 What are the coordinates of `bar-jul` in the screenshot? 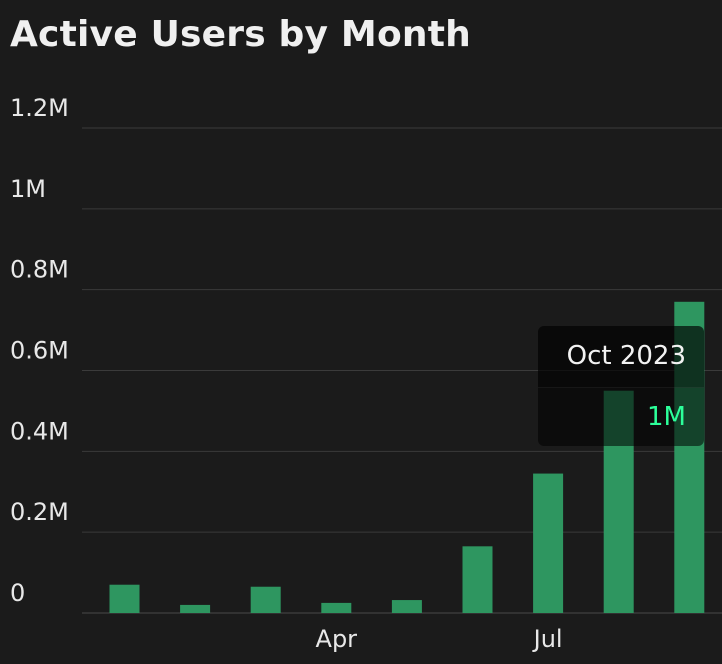 It's located at (548, 543).